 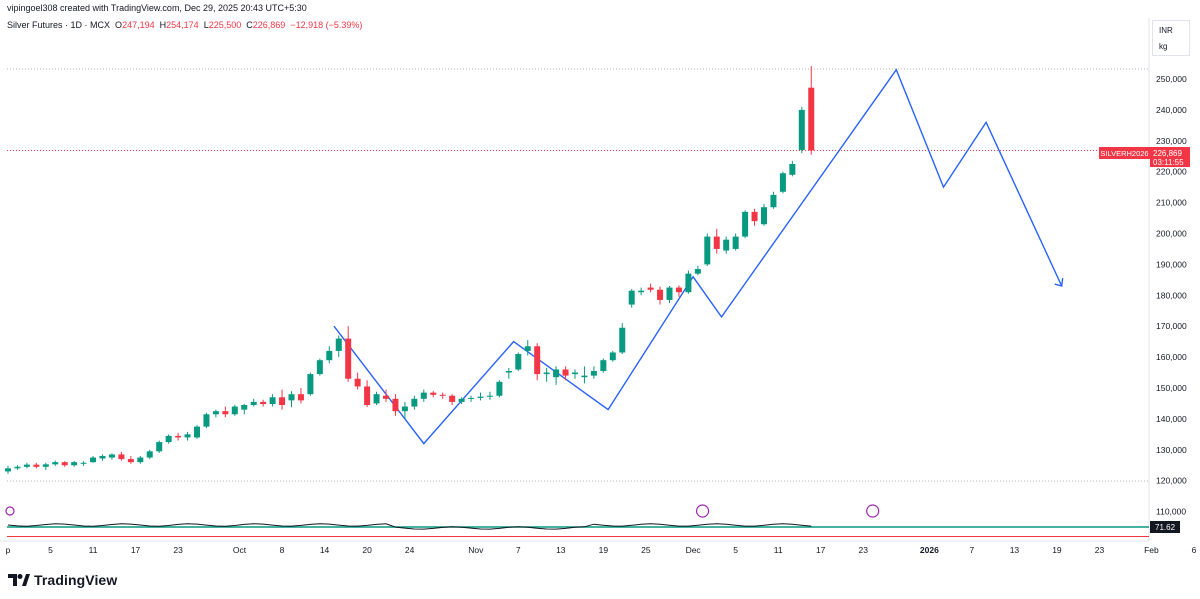 I want to click on x-tick-label: 5, so click(x=735, y=550).